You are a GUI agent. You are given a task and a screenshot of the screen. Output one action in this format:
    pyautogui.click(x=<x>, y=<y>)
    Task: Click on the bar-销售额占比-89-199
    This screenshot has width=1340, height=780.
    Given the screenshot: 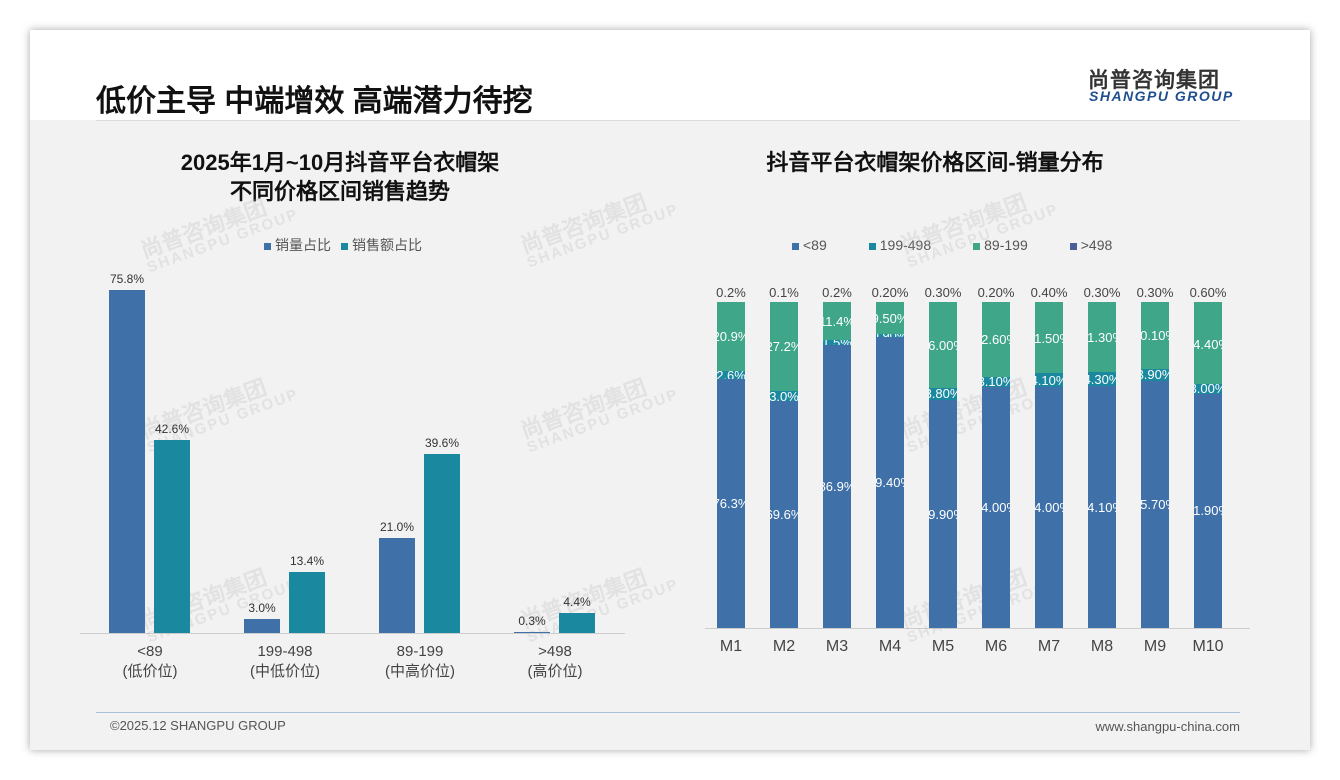 What is the action you would take?
    pyautogui.click(x=442, y=543)
    